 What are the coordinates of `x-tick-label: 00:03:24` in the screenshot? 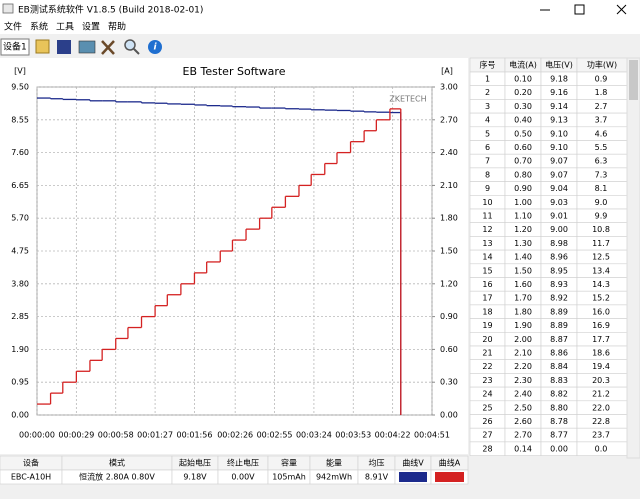 It's located at (314, 435).